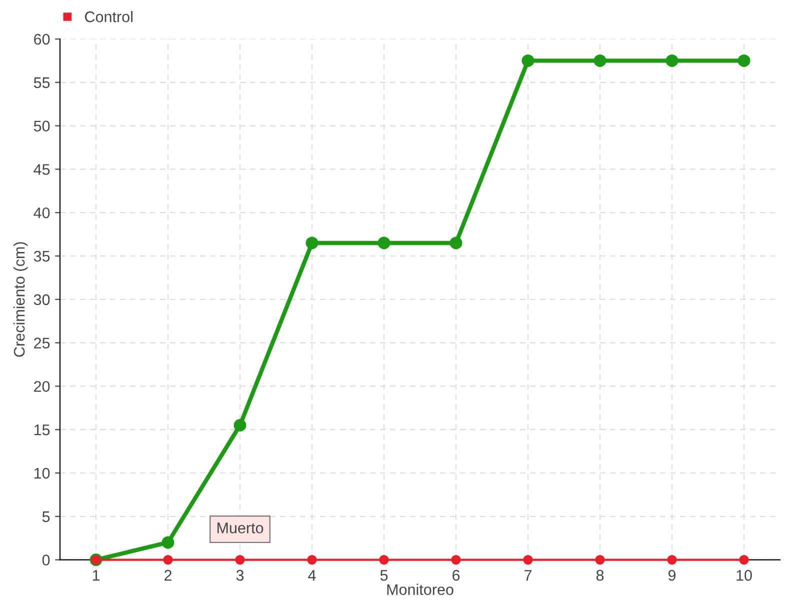 The width and height of the screenshot is (800, 600). What do you see at coordinates (42, 430) in the screenshot?
I see `y-tick-label: 15` at bounding box center [42, 430].